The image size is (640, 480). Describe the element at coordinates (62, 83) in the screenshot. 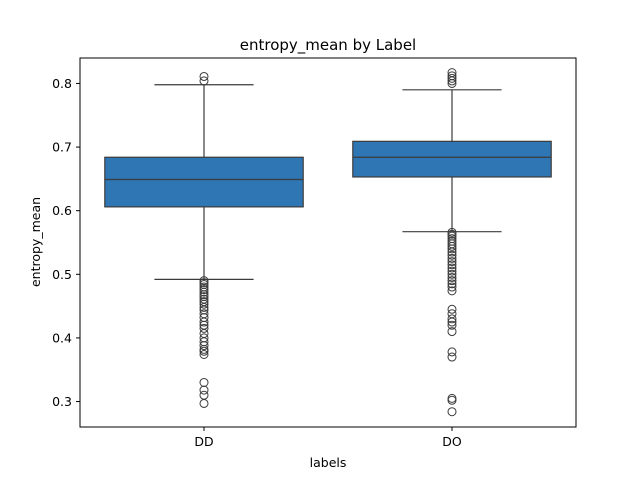

I see `y-tick-label: 0.8` at that location.